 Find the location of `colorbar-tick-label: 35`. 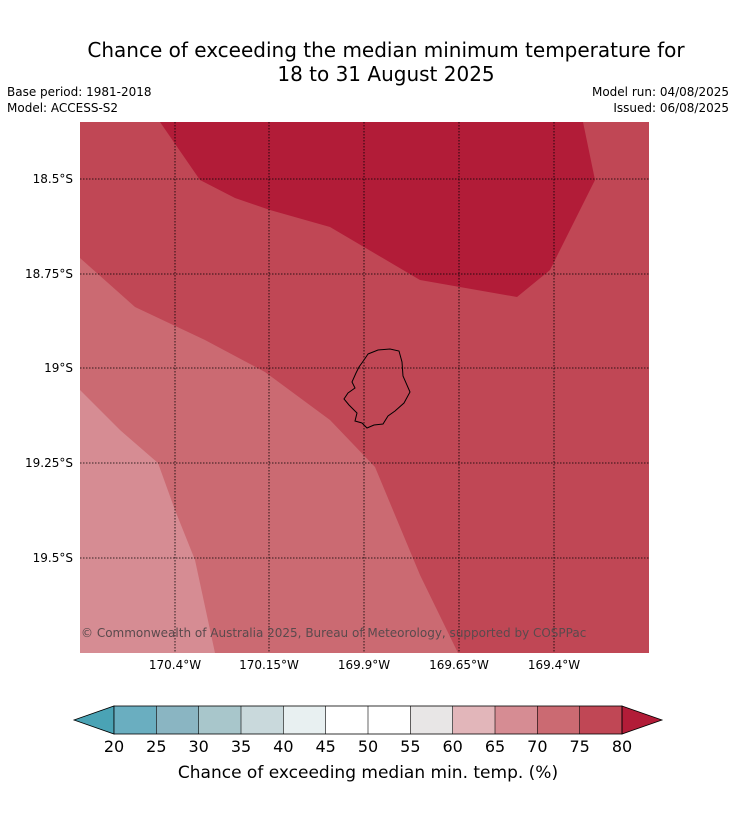

colorbar-tick-label: 35 is located at coordinates (241, 746).